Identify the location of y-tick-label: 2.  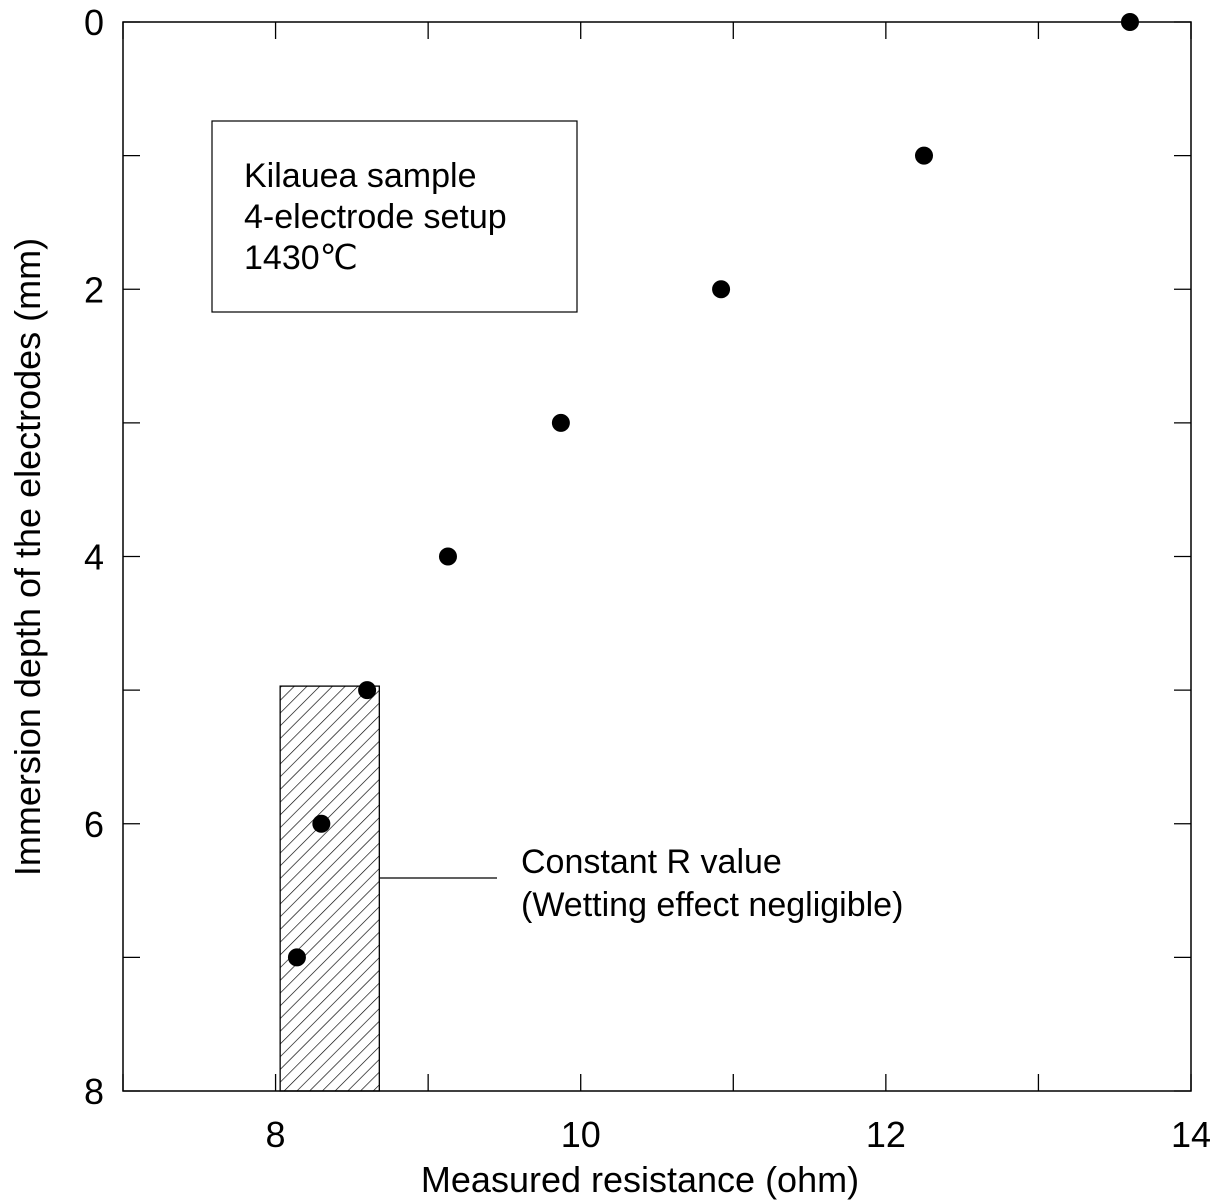
(94, 289).